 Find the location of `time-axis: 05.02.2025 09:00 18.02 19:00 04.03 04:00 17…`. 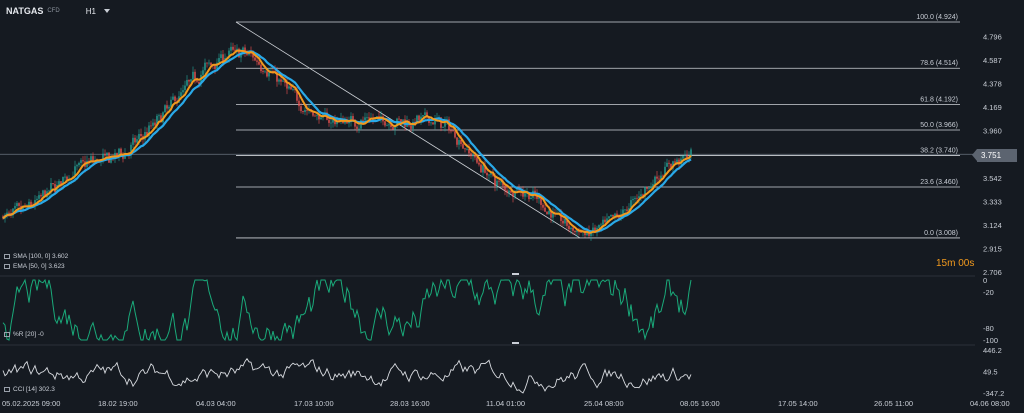

time-axis: 05.02.2025 09:00 18.02 19:00 04.03 04:00 17… is located at coordinates (506, 403).